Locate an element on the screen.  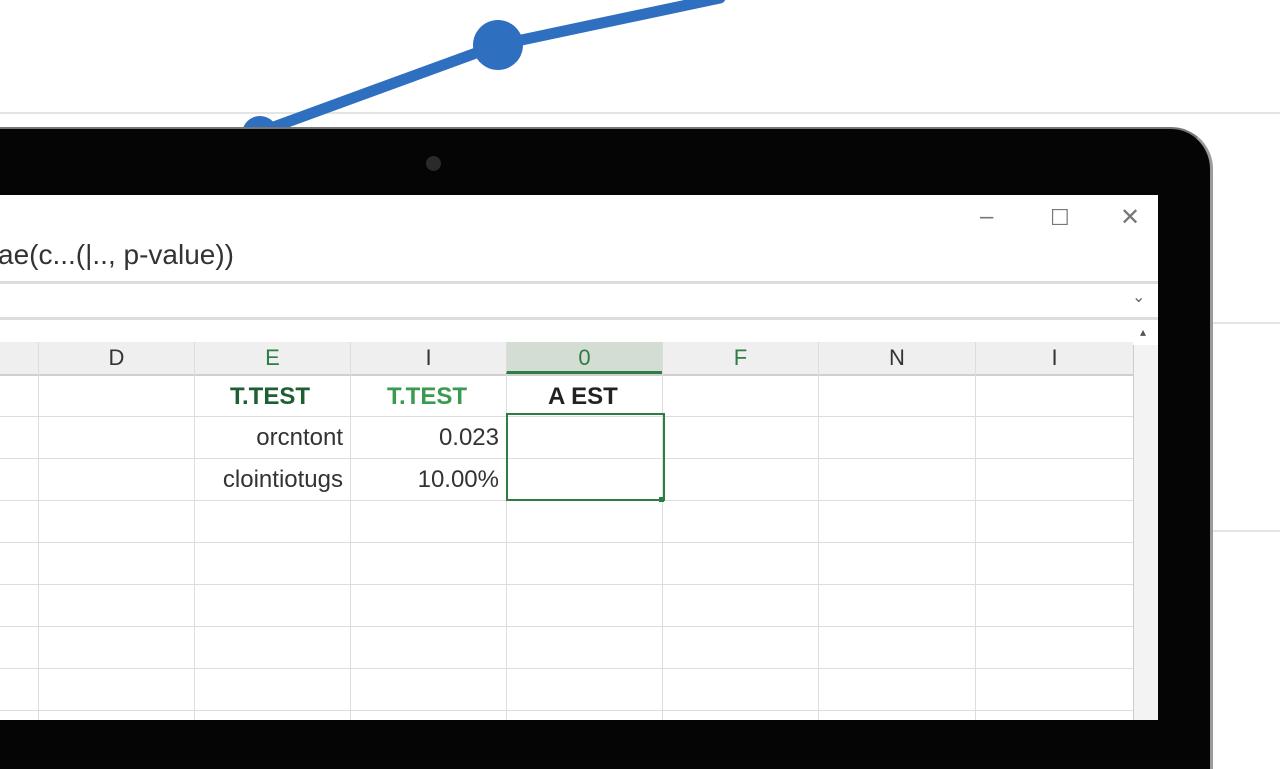
formula-text: ae(c...(|.., p-value)) is located at coordinates (117, 254).